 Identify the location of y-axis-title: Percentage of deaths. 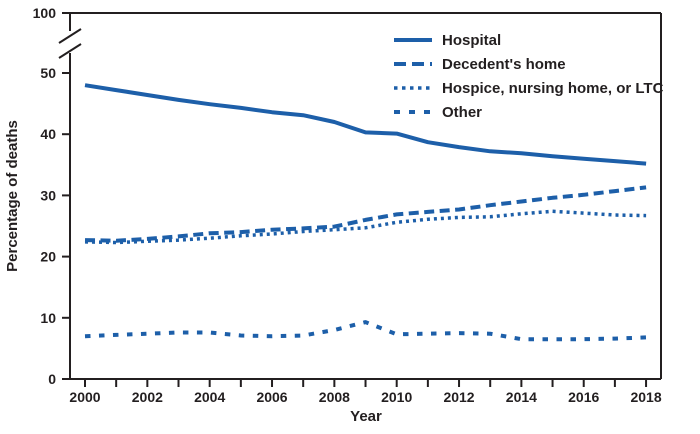
(12, 196).